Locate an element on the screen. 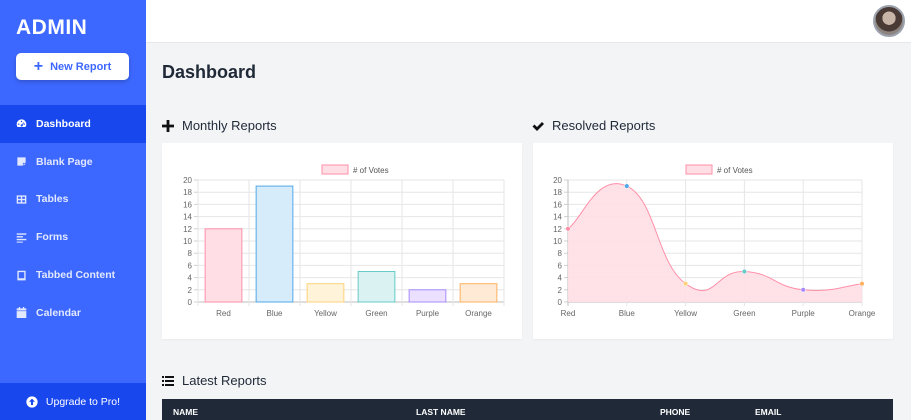  tablet-icon is located at coordinates (21, 275).